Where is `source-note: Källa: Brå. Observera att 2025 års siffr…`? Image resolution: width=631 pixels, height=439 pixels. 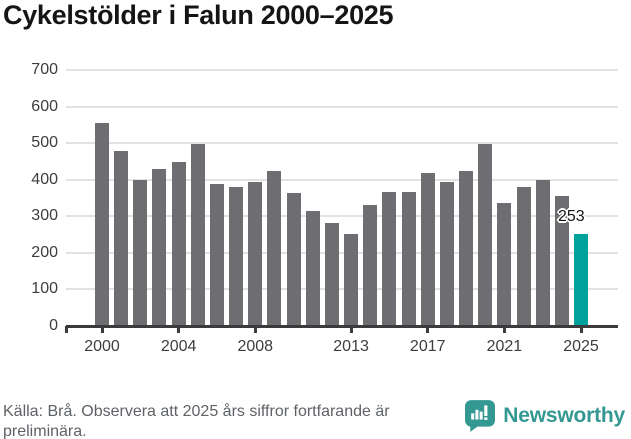 source-note: Källa: Brå. Observera att 2025 års siffr… is located at coordinates (196, 421).